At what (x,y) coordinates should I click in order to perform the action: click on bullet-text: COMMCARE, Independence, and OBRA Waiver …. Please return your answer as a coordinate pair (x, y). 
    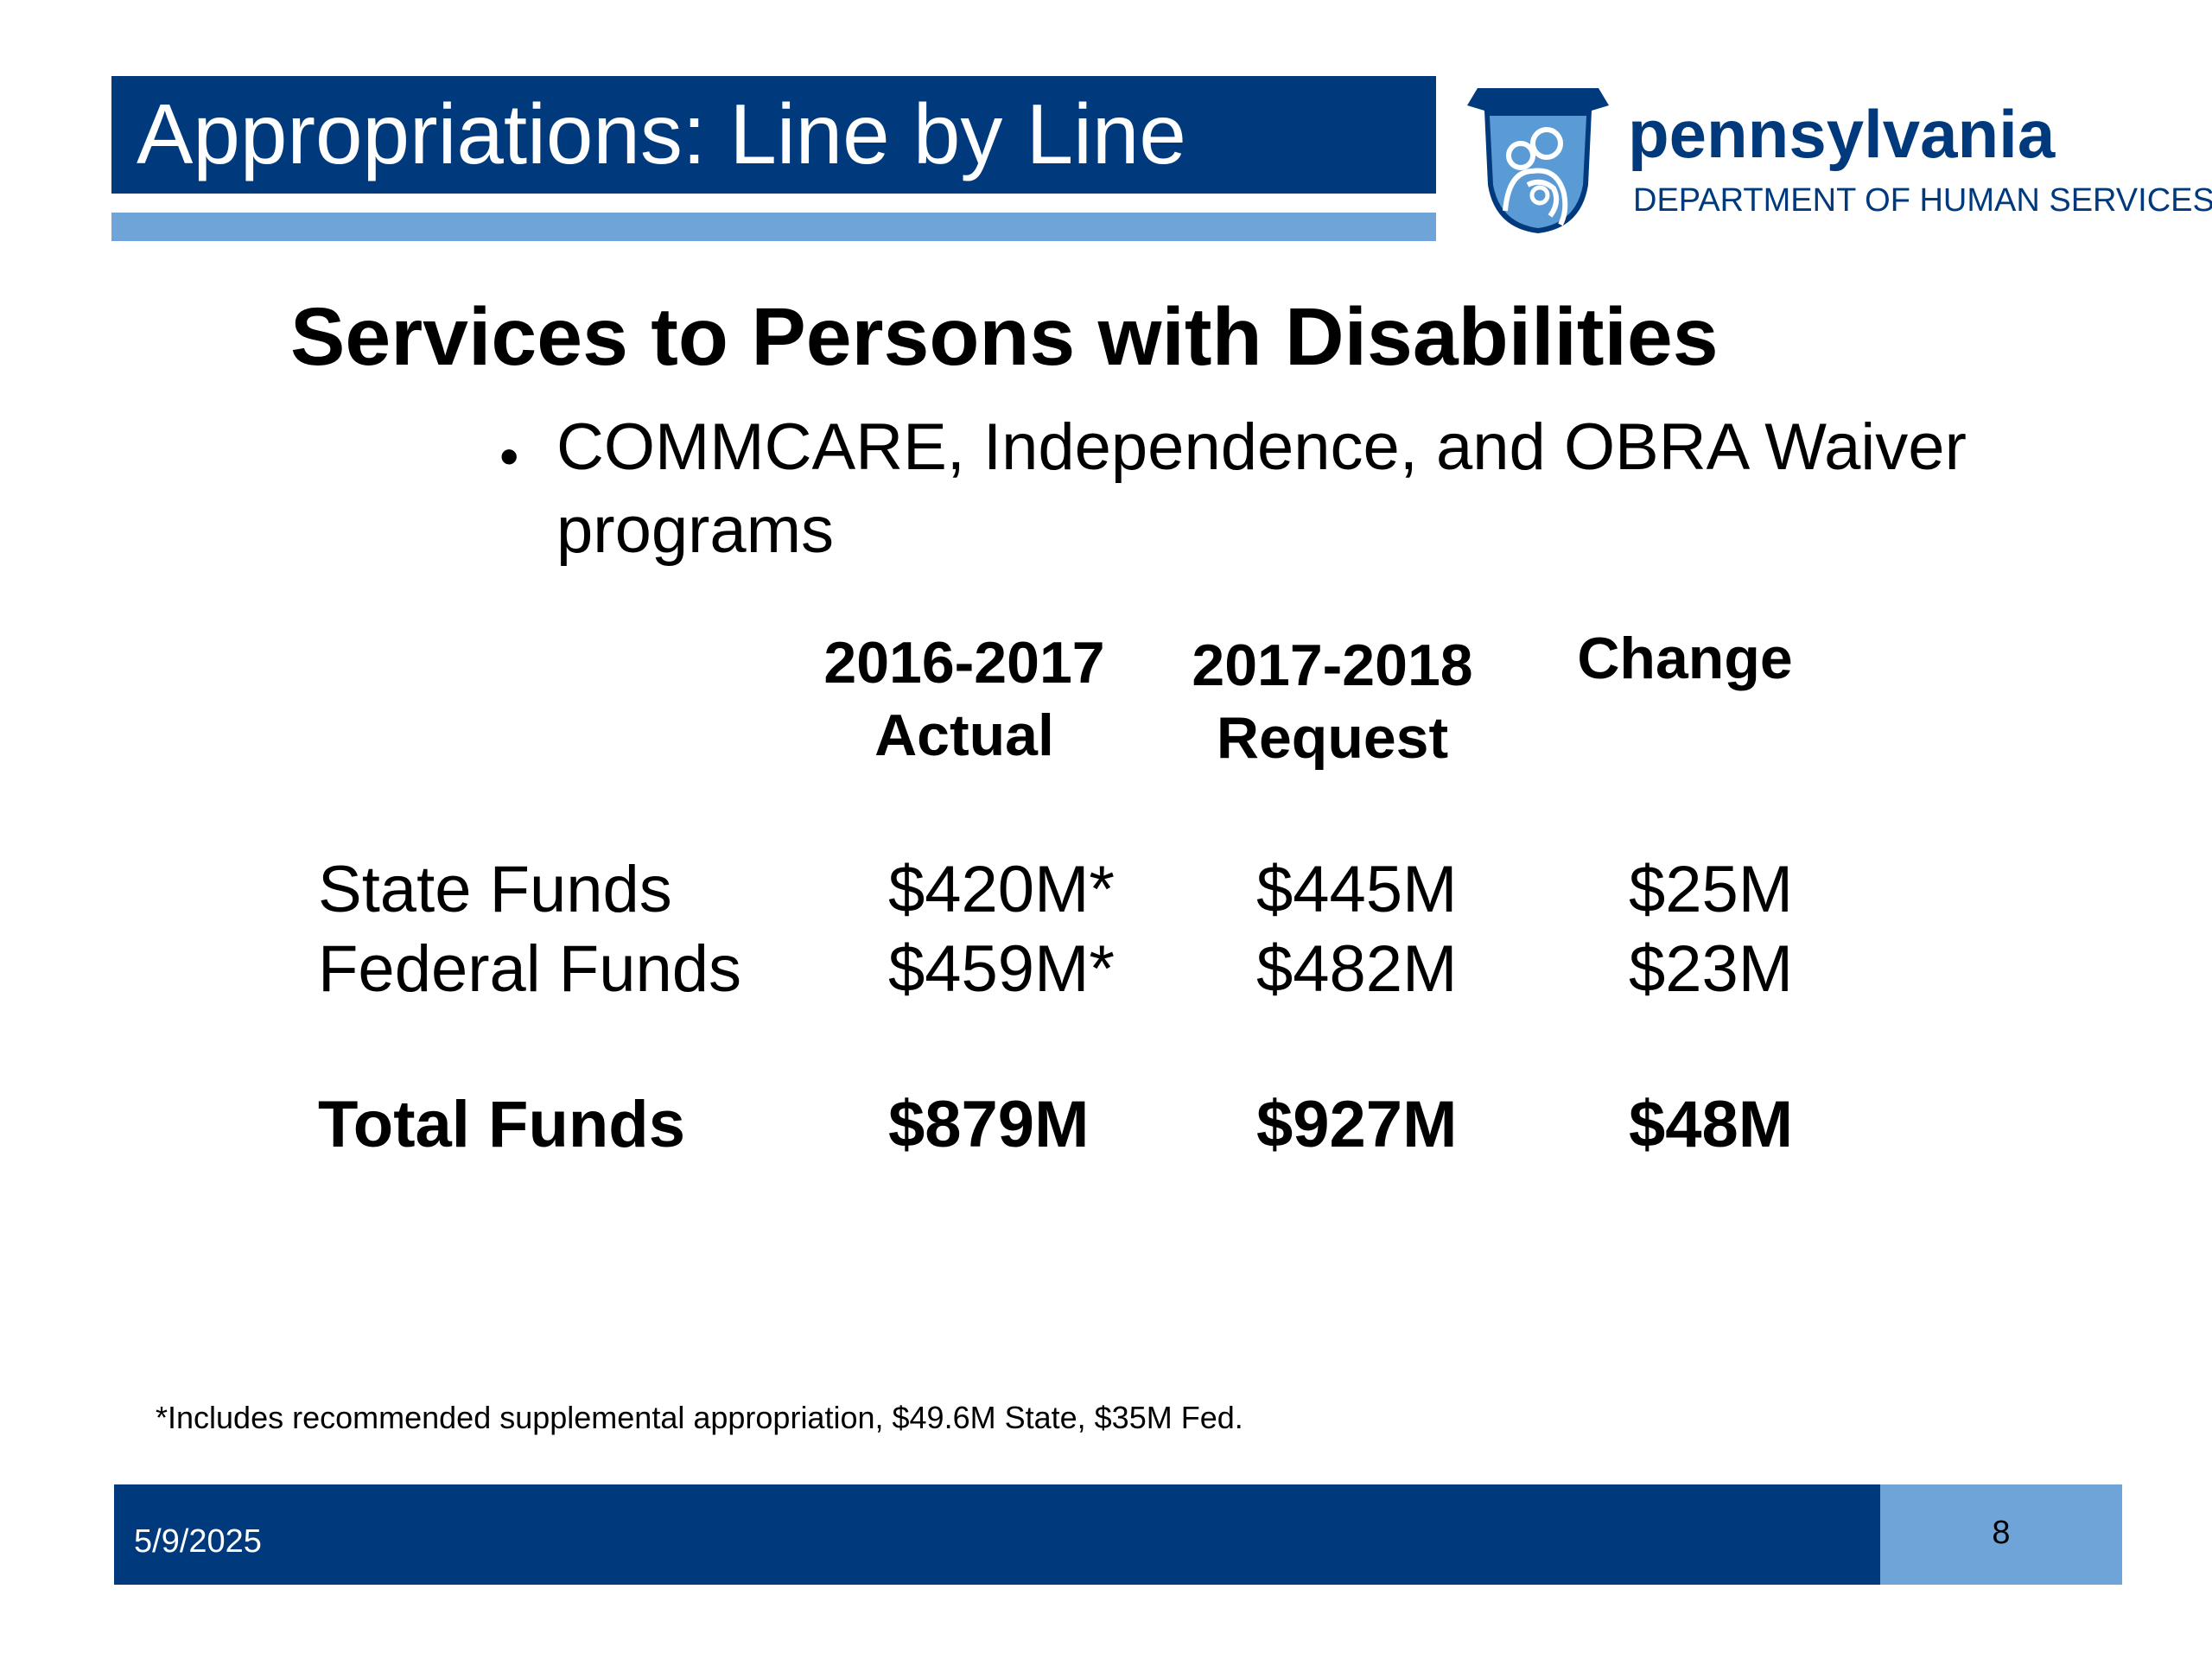
    Looking at the image, I should click on (1261, 488).